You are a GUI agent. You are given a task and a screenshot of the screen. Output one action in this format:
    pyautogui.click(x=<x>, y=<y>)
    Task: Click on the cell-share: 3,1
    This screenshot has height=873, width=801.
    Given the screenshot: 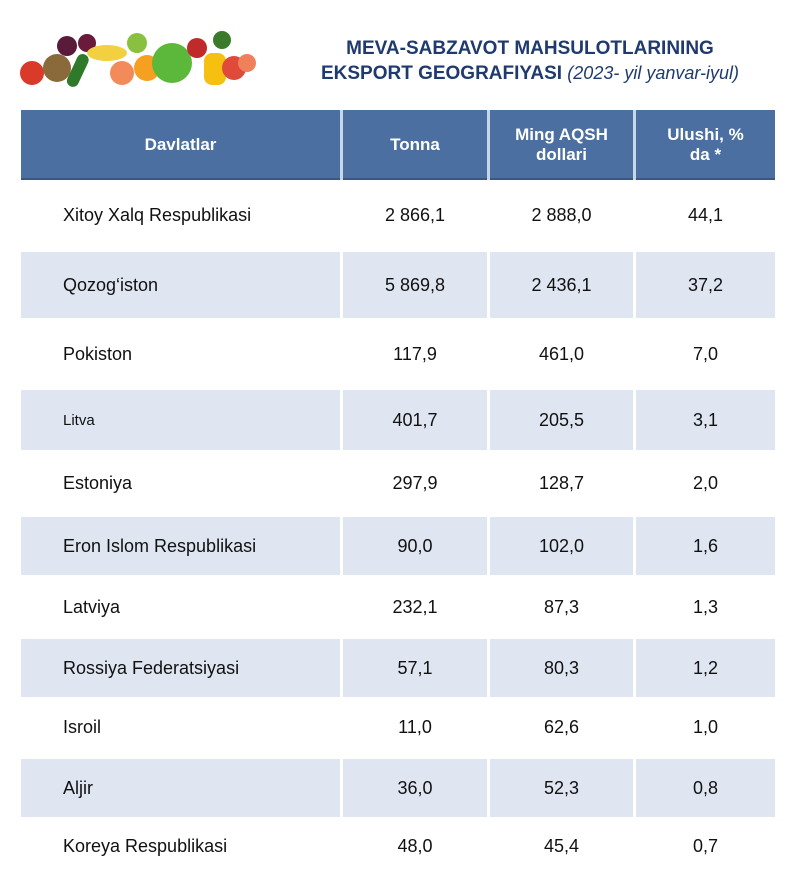 What is the action you would take?
    pyautogui.click(x=705, y=420)
    